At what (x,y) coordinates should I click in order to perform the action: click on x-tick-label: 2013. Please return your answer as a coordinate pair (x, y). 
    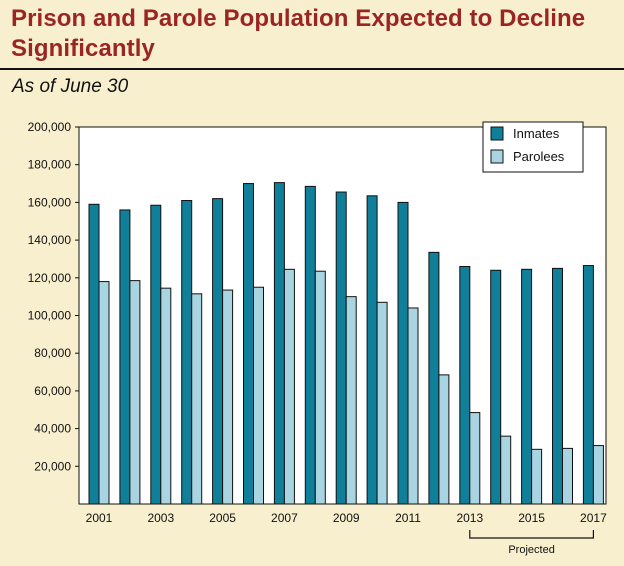
    Looking at the image, I should click on (469, 518).